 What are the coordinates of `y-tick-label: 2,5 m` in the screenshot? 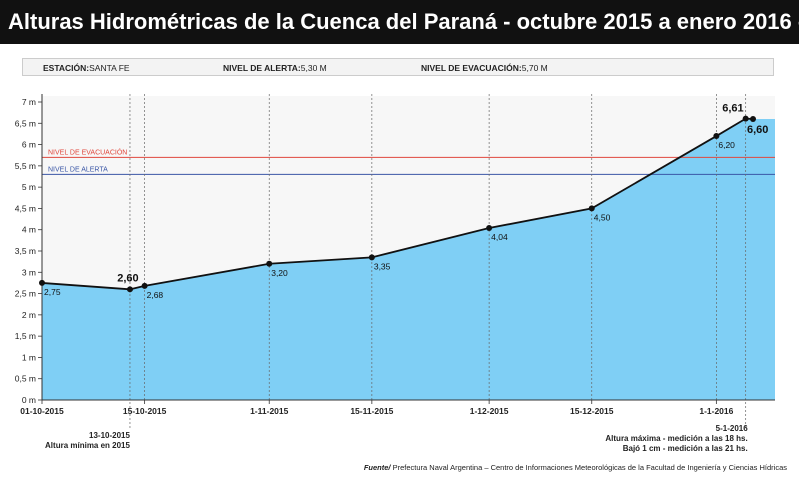 It's located at (25, 294).